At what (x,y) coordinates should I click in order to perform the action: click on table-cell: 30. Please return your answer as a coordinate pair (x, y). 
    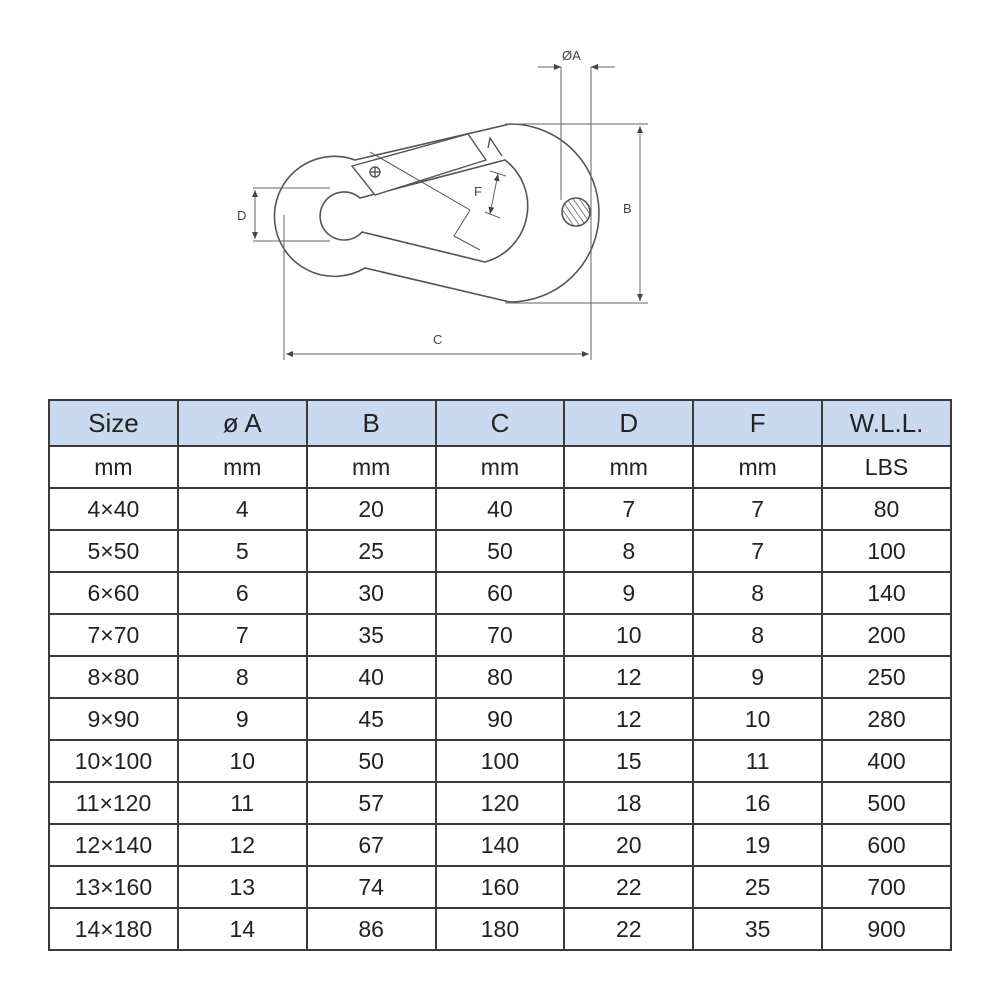
    Looking at the image, I should click on (371, 593).